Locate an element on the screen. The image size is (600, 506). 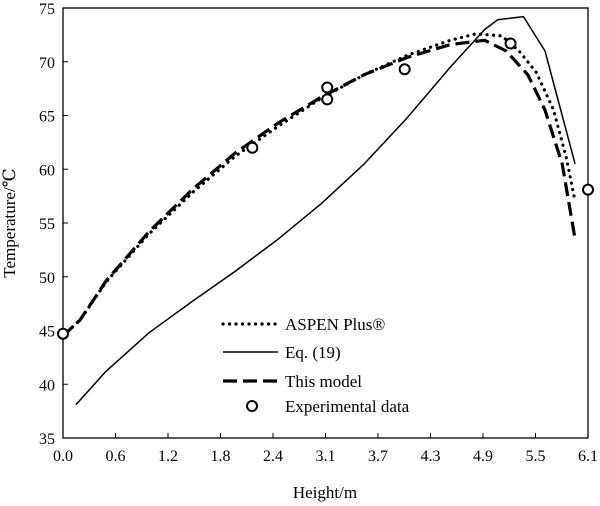
x-tick-label: 6.1 is located at coordinates (588, 456).